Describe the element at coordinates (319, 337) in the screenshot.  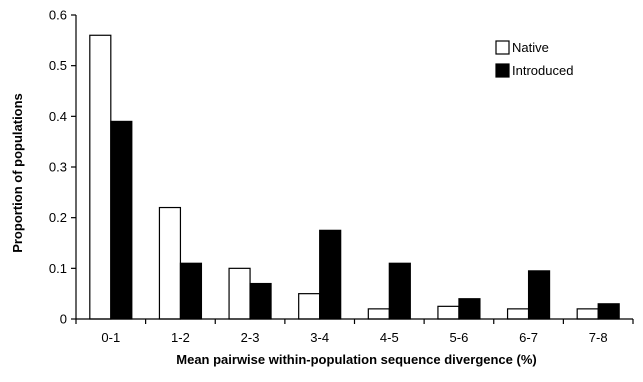
I see `x-tick-label: 3-4` at that location.